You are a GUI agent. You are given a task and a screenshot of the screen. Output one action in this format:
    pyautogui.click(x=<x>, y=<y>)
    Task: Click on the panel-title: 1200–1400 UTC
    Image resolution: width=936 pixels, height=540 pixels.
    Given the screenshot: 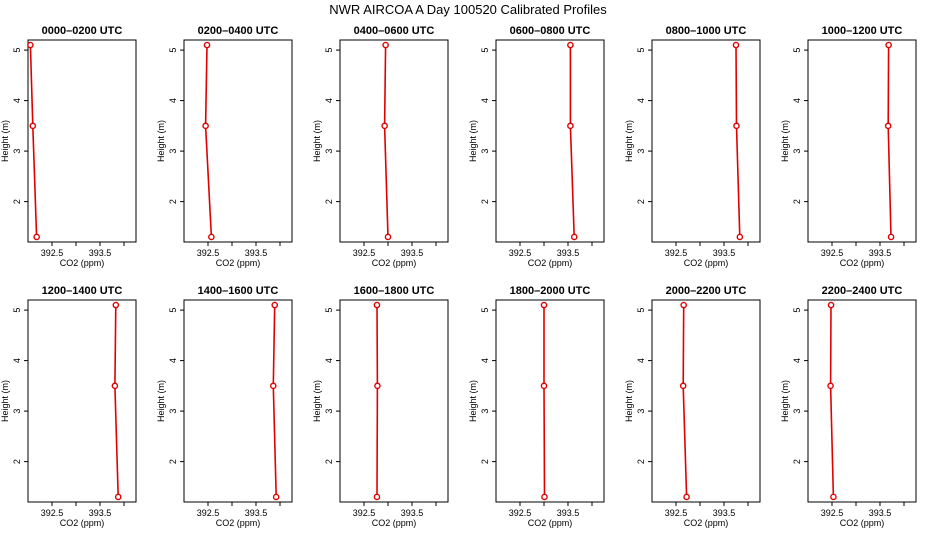 What is the action you would take?
    pyautogui.click(x=82, y=291)
    